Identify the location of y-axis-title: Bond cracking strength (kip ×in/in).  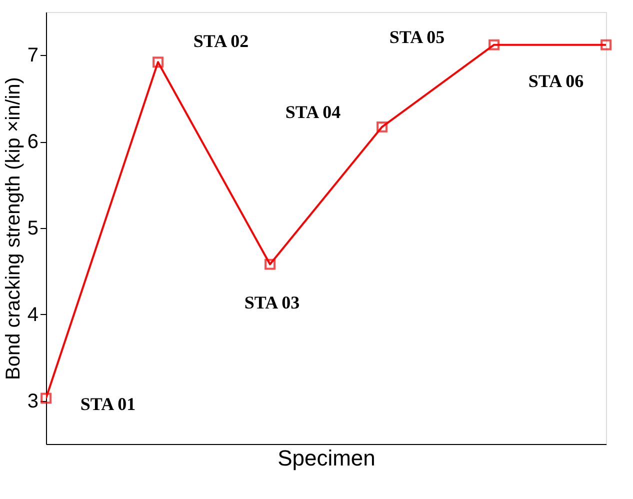
(13, 228).